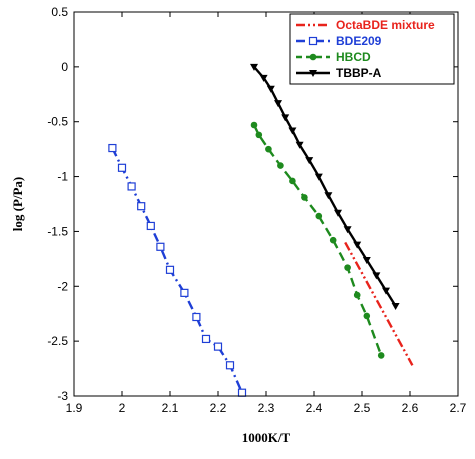 This screenshot has width=475, height=459. I want to click on y-tick-label: 0, so click(64, 67).